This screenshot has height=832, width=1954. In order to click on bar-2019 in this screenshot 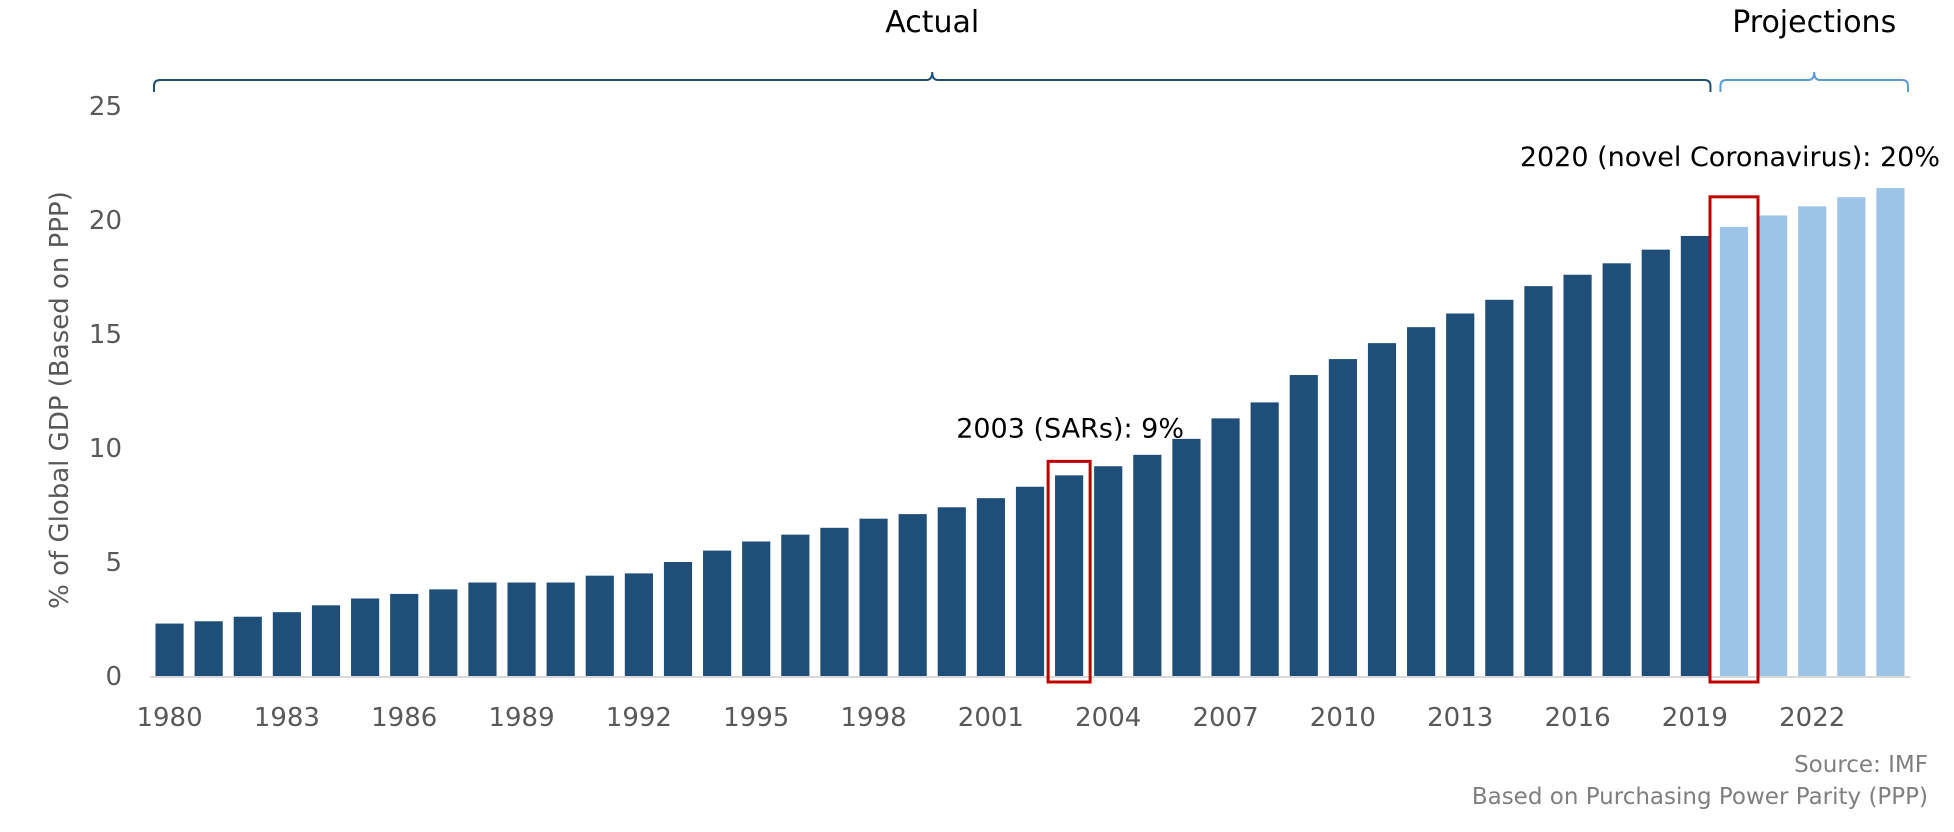, I will do `click(1694, 455)`.